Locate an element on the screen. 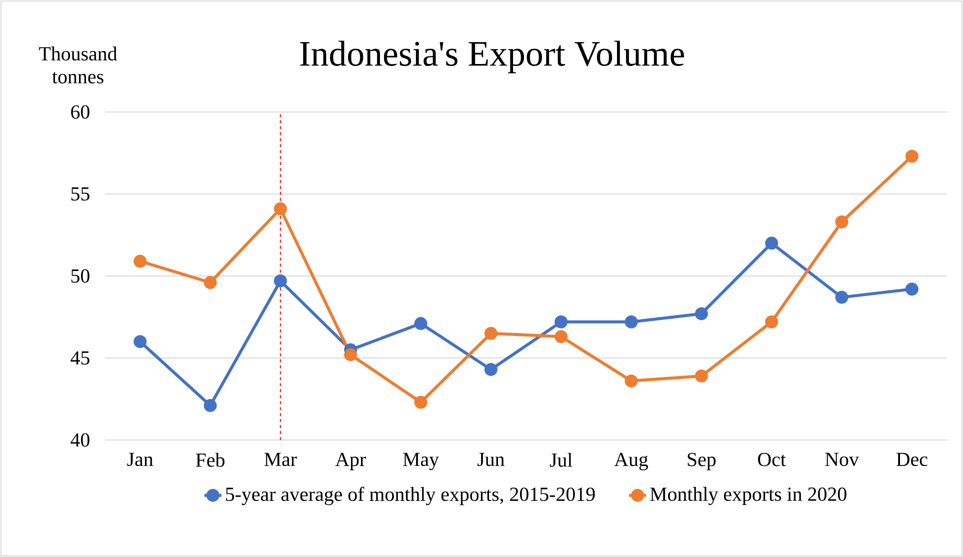  legend-label: 5-year average of monthly exports, 2015-2019 is located at coordinates (410, 496).